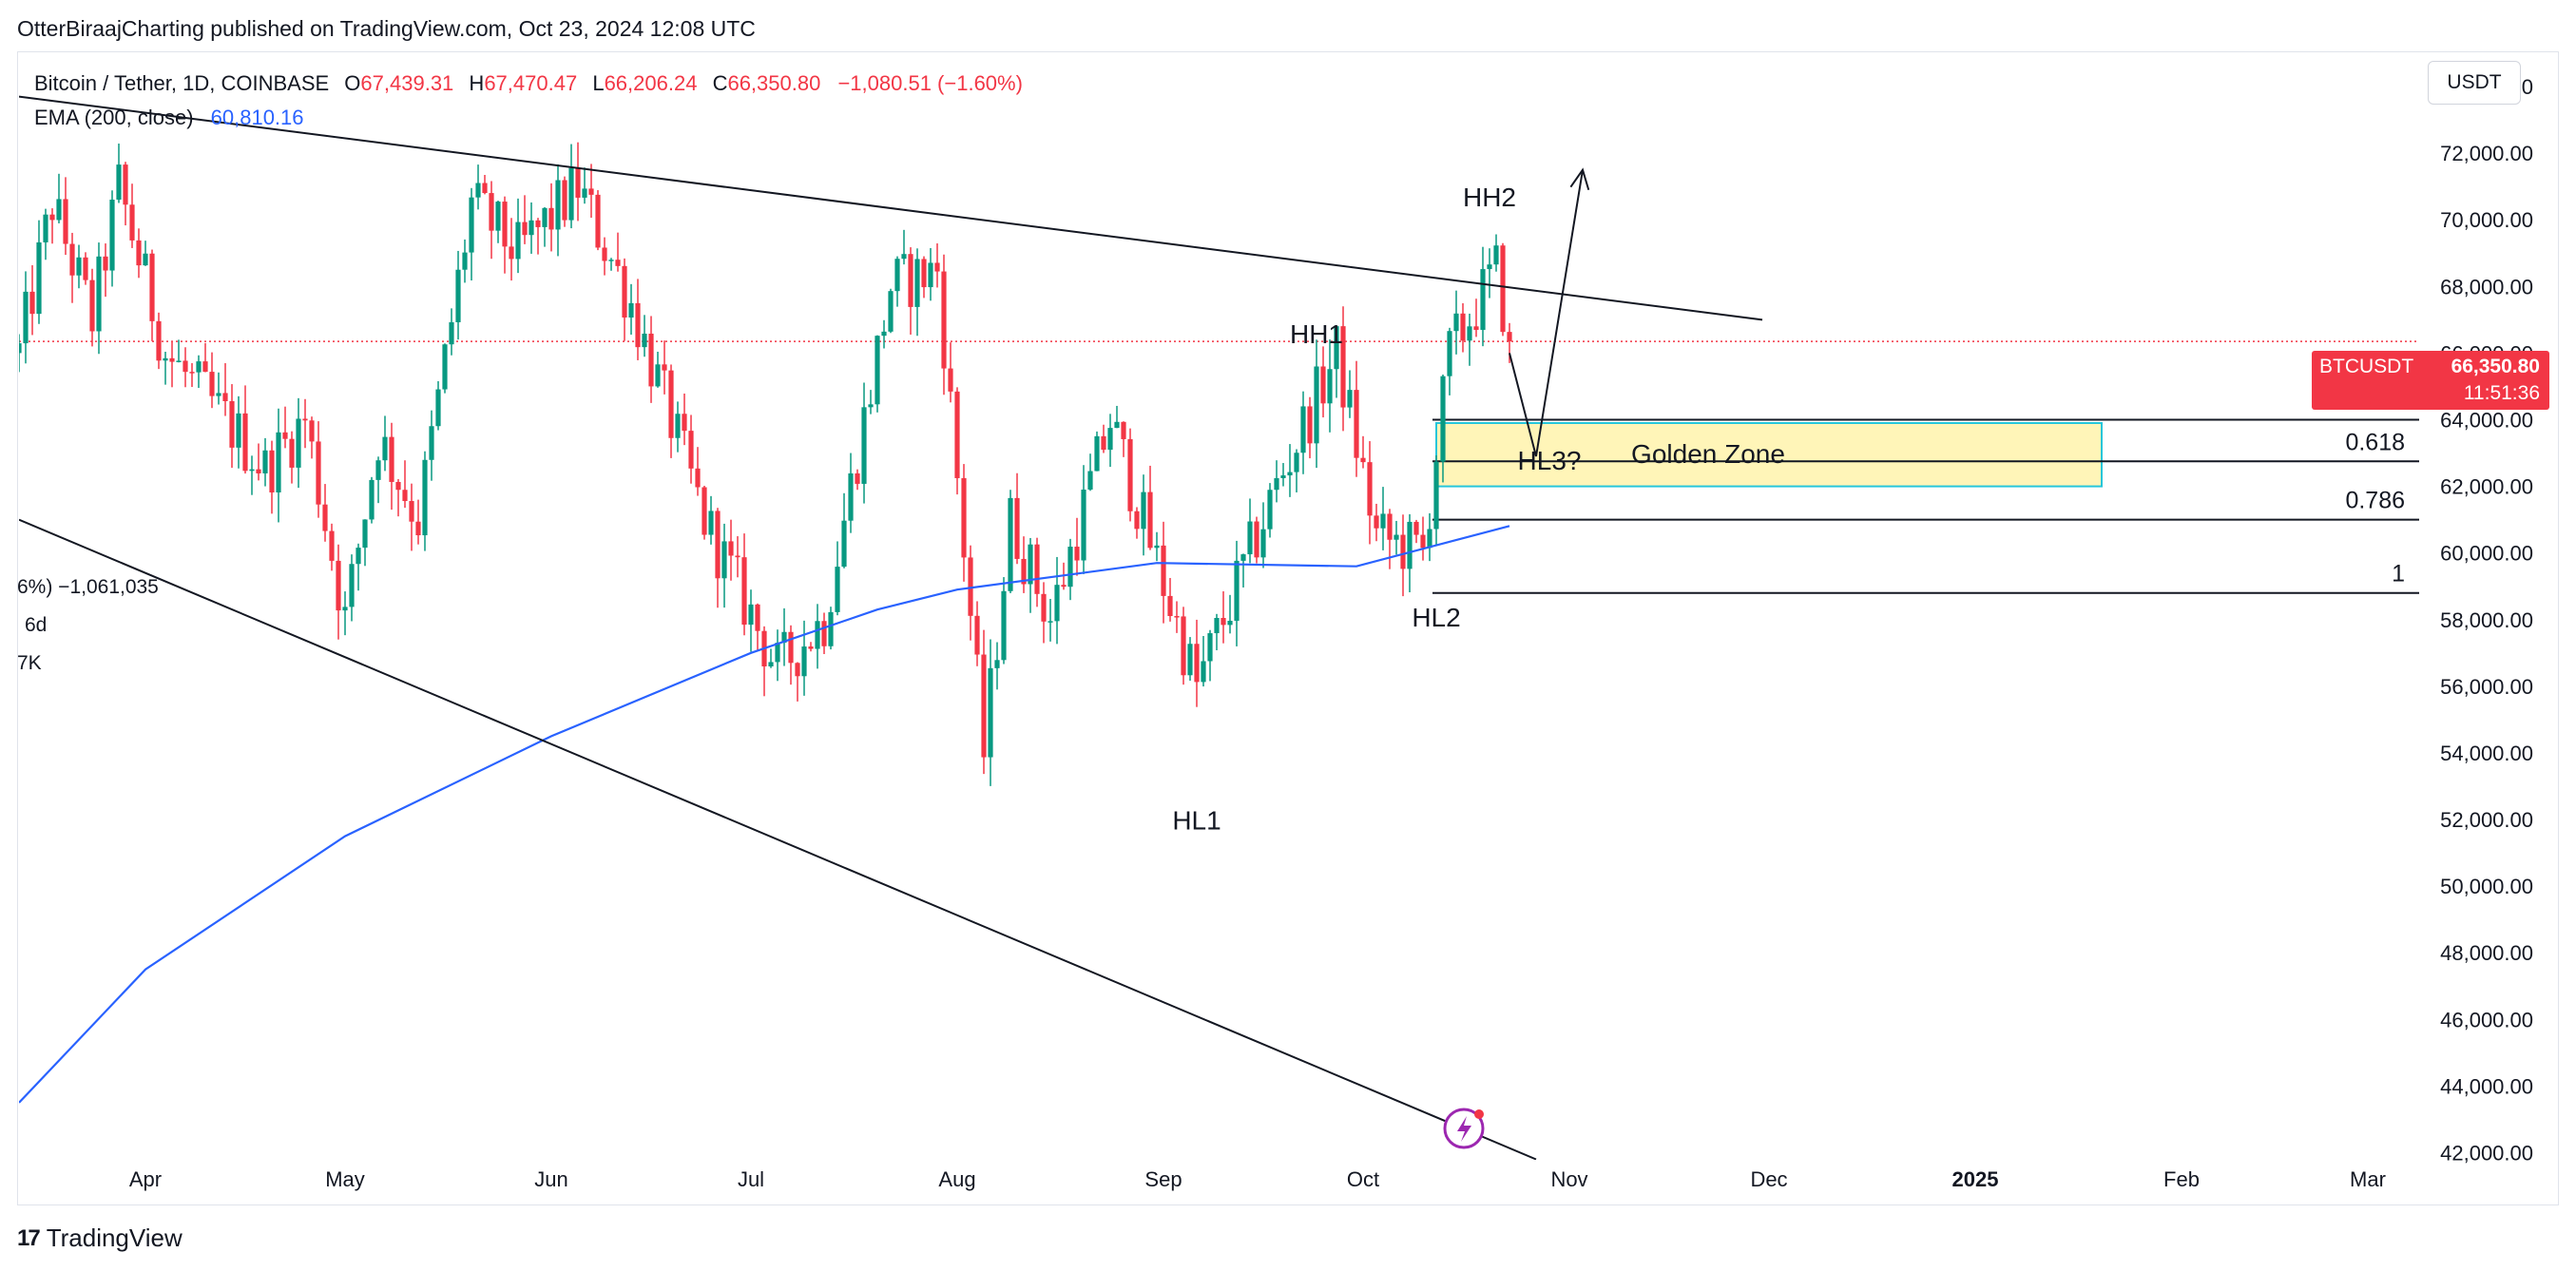 The width and height of the screenshot is (2576, 1272). I want to click on y-tick-label: 60,000.00, so click(2486, 554).